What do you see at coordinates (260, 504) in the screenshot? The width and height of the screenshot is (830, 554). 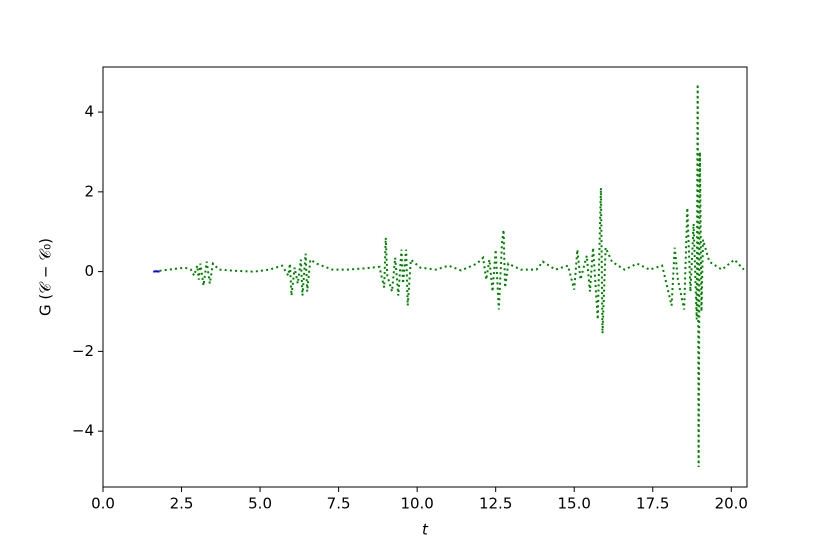 I see `x-tick-label: 5.0` at bounding box center [260, 504].